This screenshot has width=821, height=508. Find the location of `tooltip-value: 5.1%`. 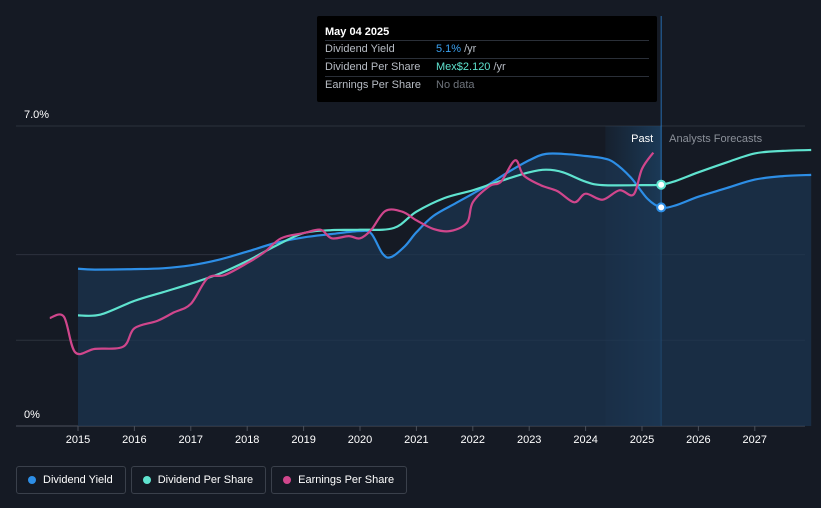

tooltip-value: 5.1% is located at coordinates (449, 49).